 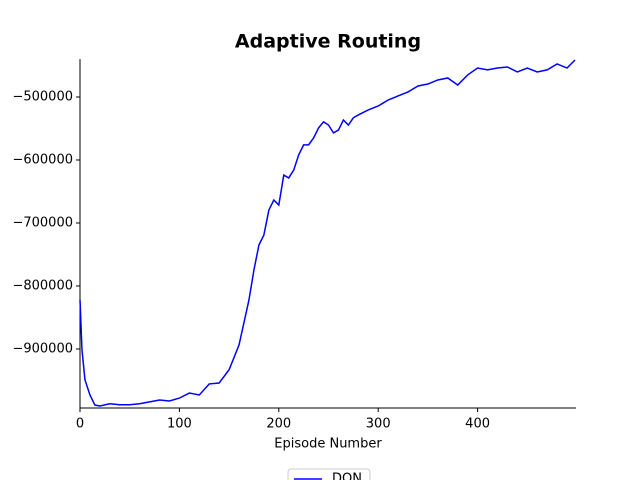 I want to click on legend-label: DQN, so click(x=347, y=476).